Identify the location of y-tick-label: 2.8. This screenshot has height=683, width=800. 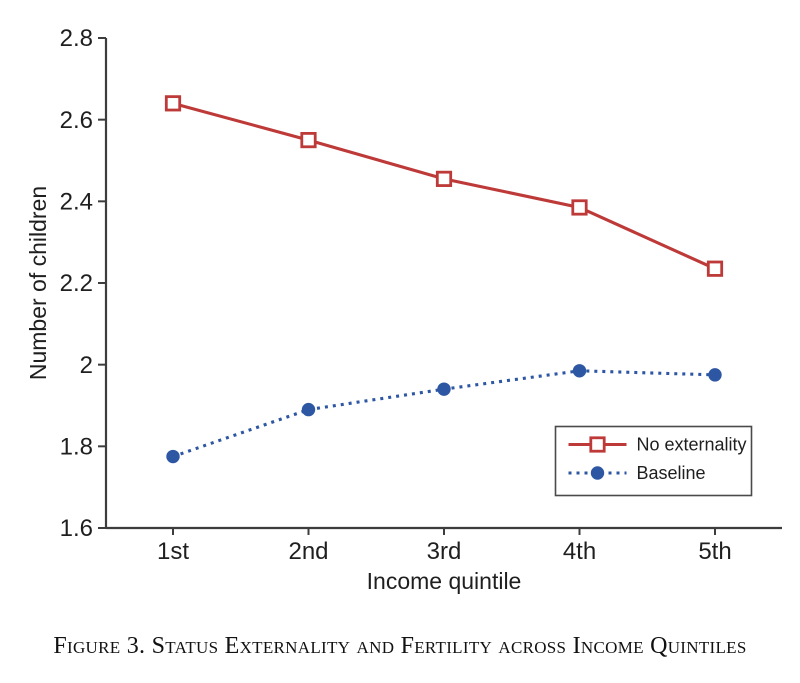
(76, 38).